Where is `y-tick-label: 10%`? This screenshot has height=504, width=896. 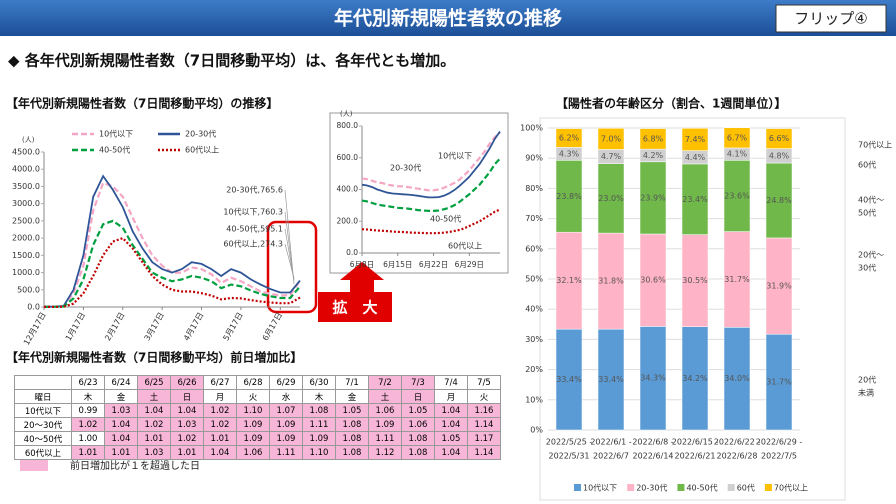 y-tick-label: 10% is located at coordinates (534, 399).